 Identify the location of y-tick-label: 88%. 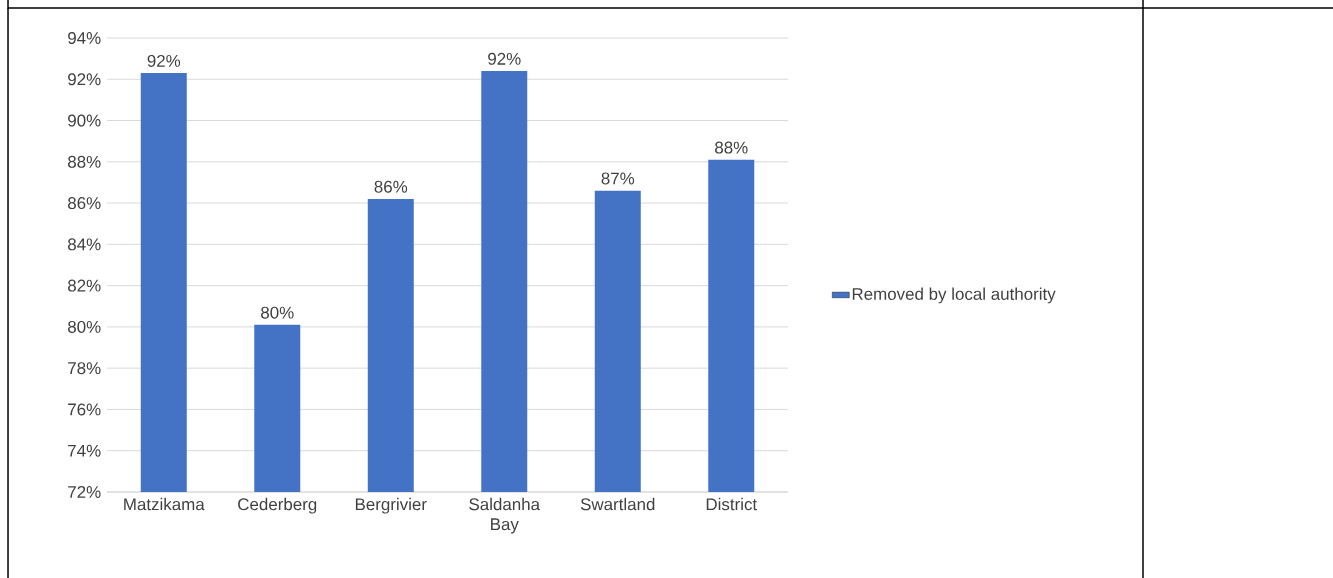
(84, 161).